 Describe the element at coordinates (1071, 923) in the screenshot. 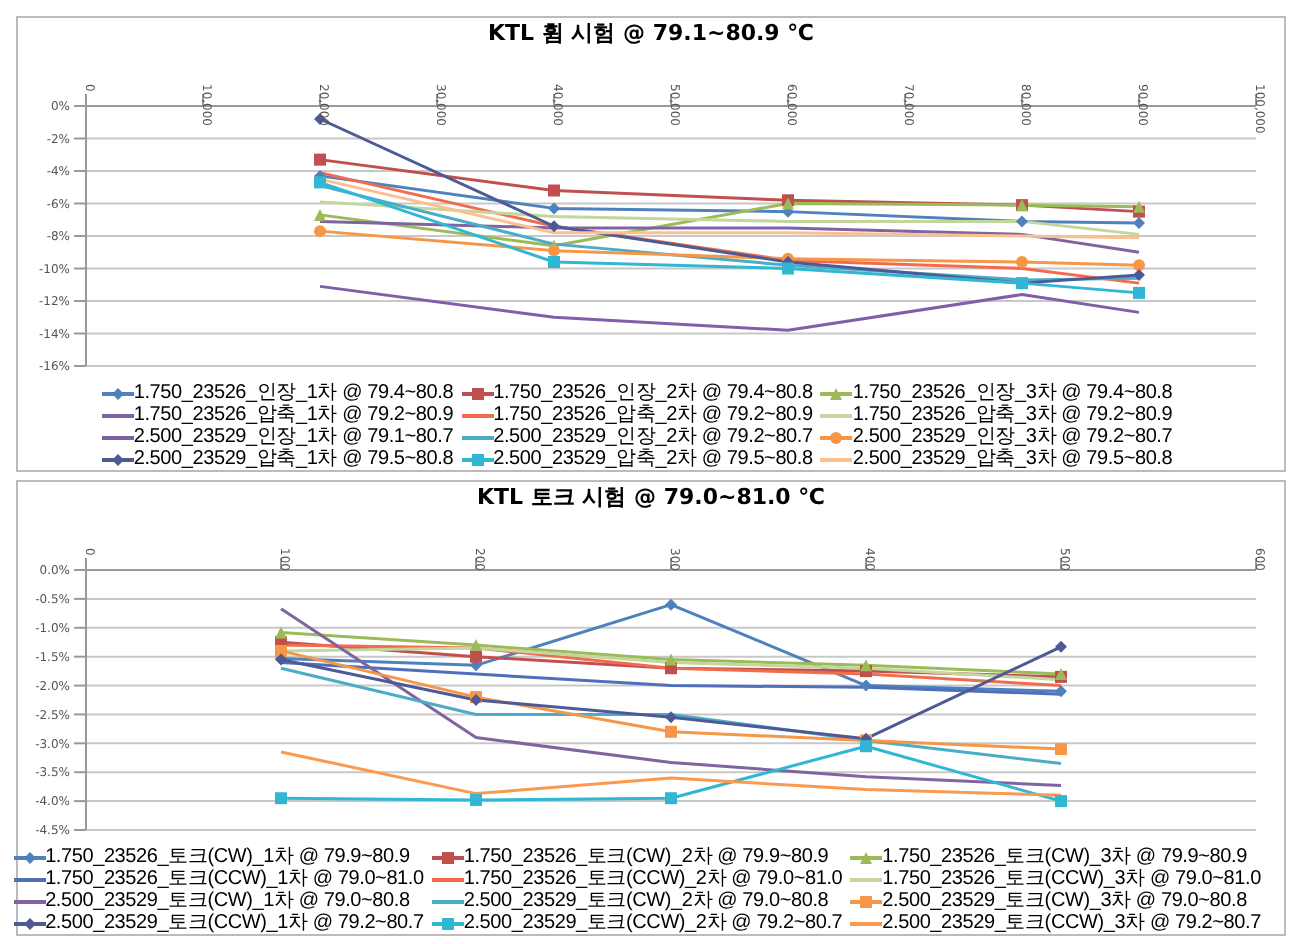

I see `legend-label: 2.500_23529_토크(CCW)_3차 @ 79.2~80.7` at that location.